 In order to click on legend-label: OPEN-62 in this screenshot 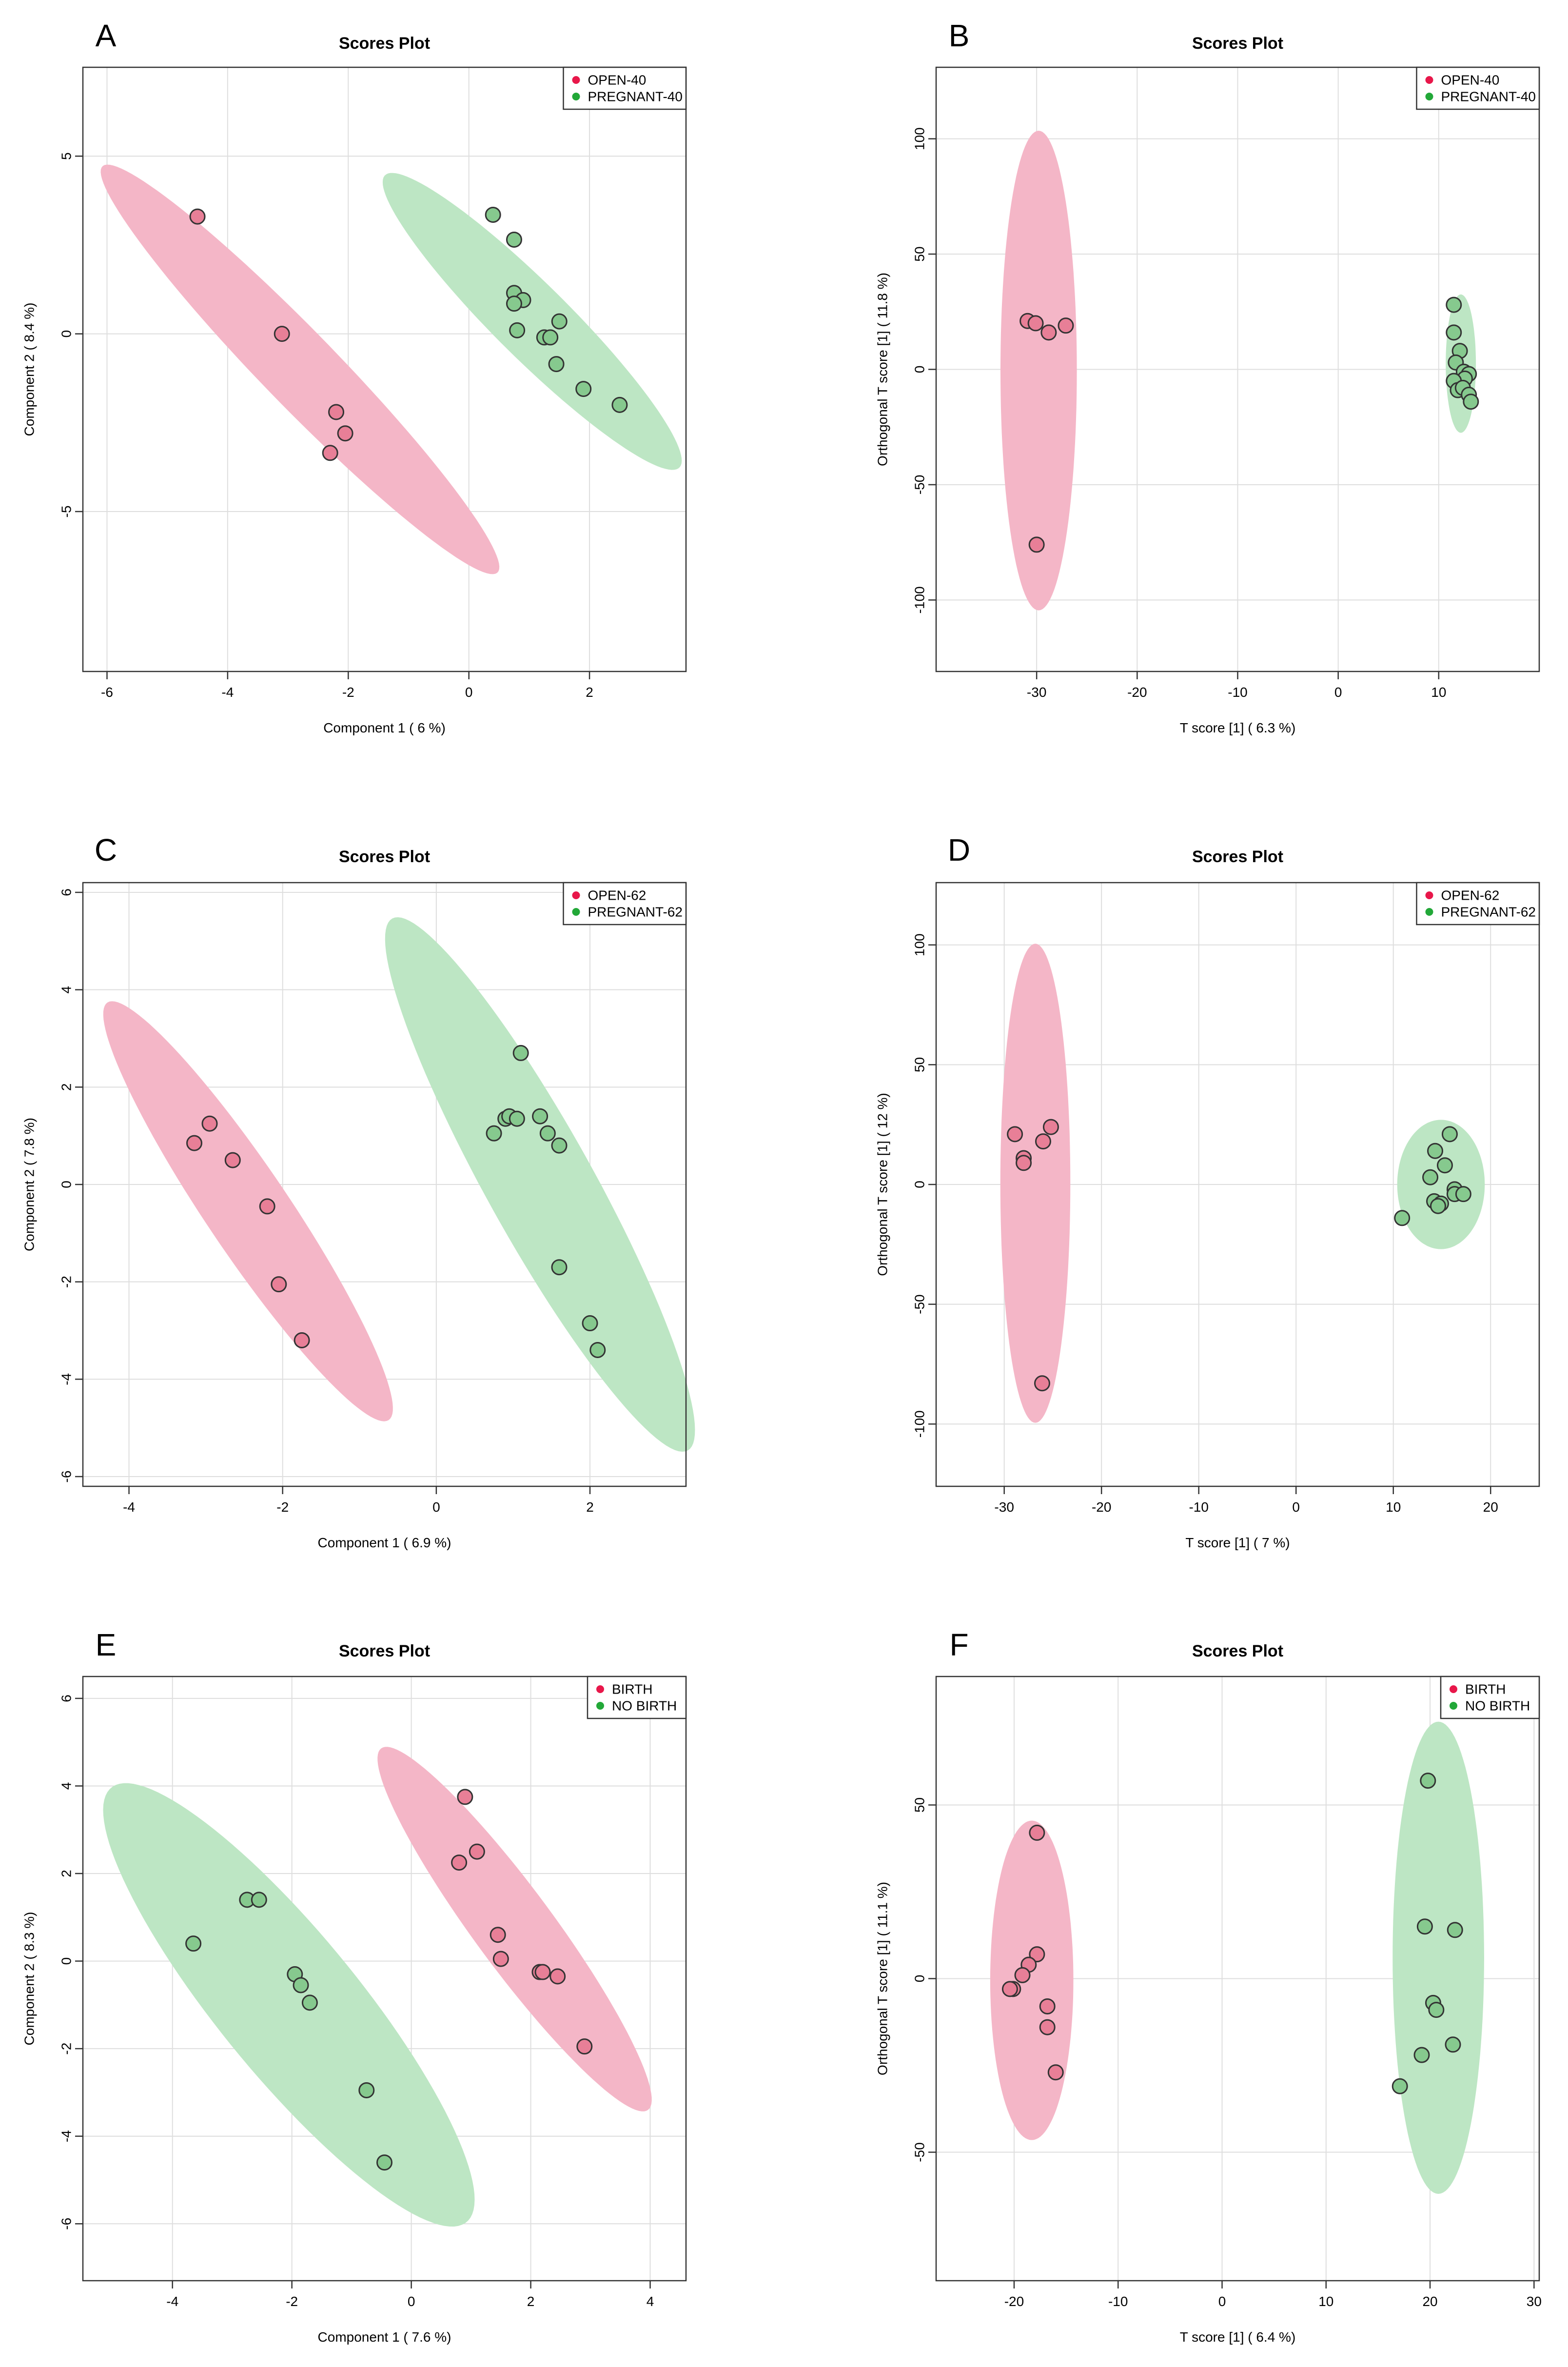, I will do `click(1470, 895)`.